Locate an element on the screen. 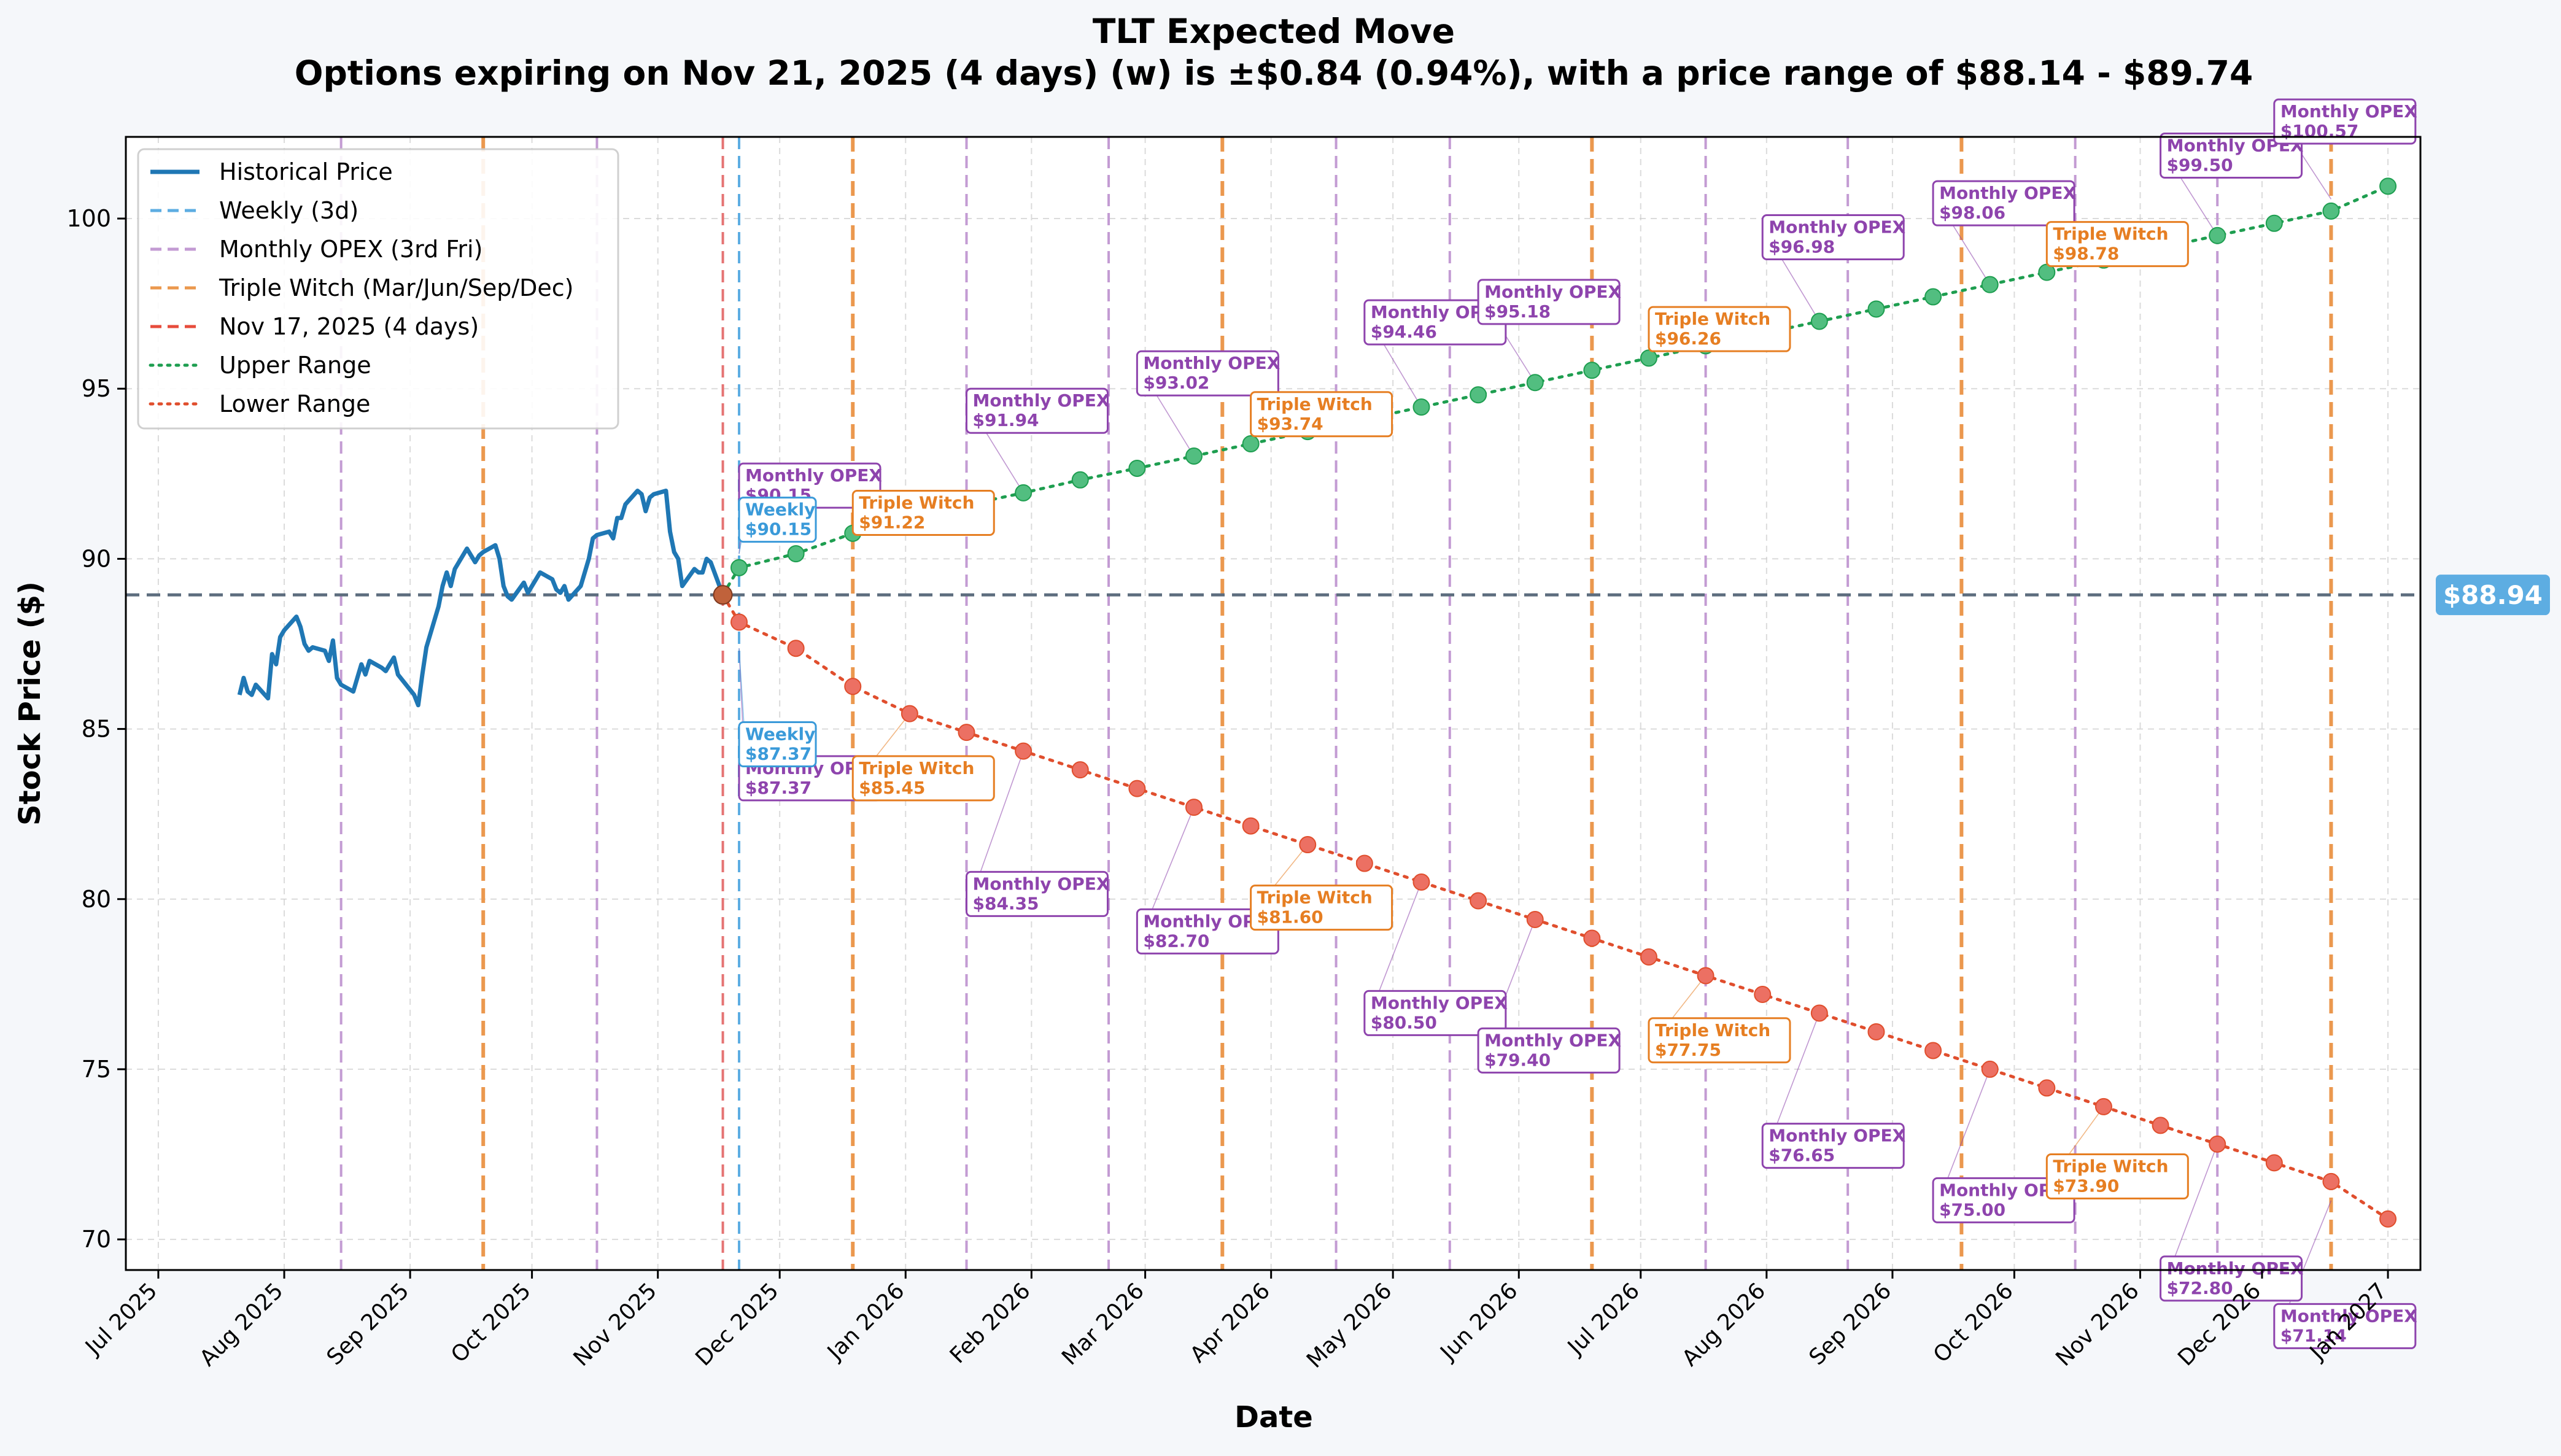 The image size is (2561, 1456). y-tick-label: 85 is located at coordinates (97, 729).